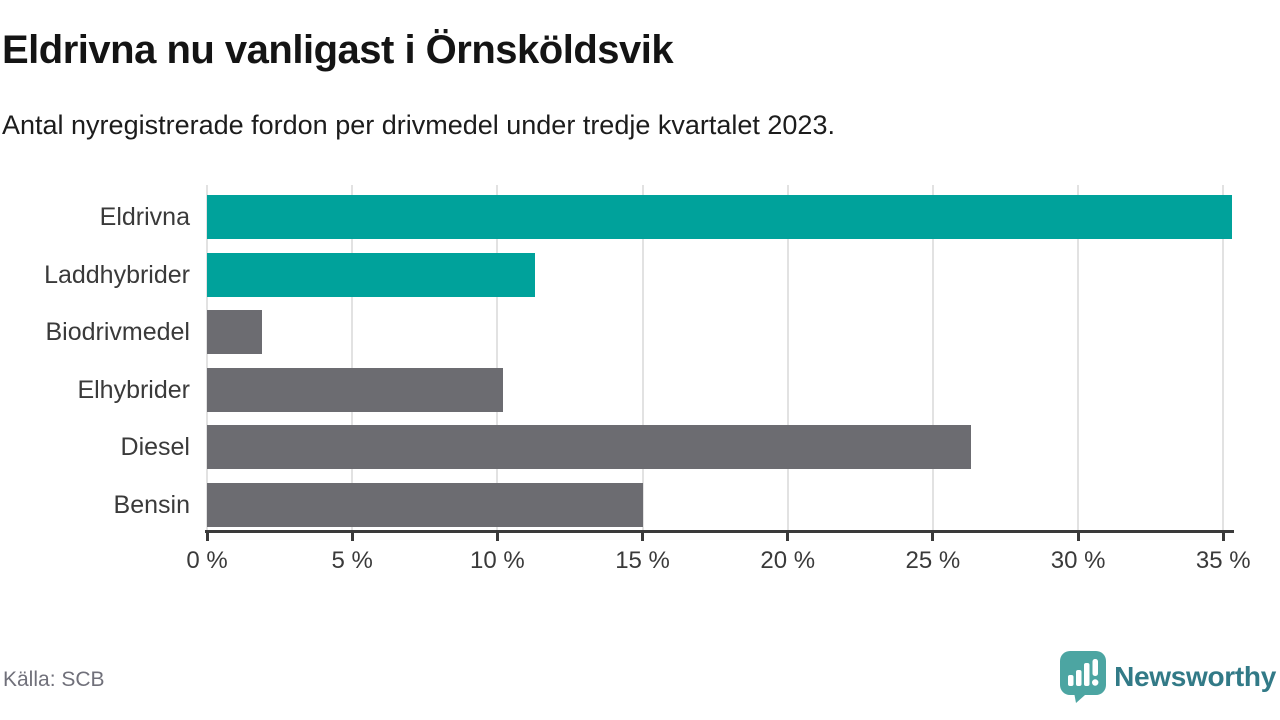 The image size is (1280, 720). Describe the element at coordinates (371, 274) in the screenshot. I see `bar-laddhybrider` at that location.